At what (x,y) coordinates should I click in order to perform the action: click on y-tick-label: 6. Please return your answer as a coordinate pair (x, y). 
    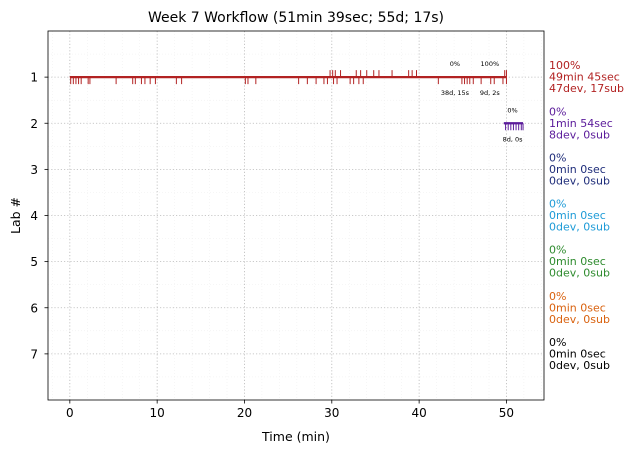
    Looking at the image, I should click on (34, 308).